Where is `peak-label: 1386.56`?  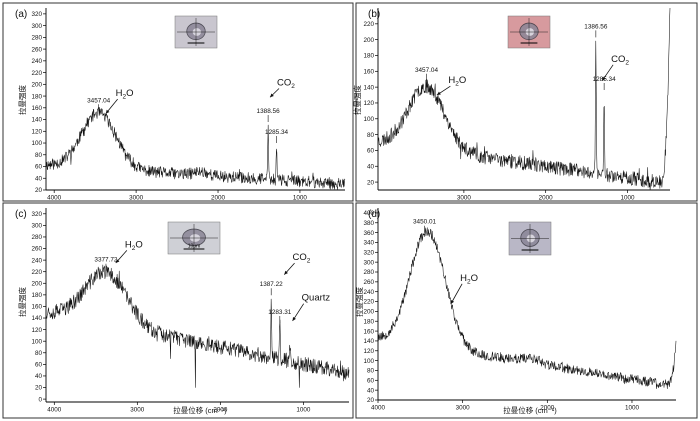 peak-label: 1386.56 is located at coordinates (596, 26).